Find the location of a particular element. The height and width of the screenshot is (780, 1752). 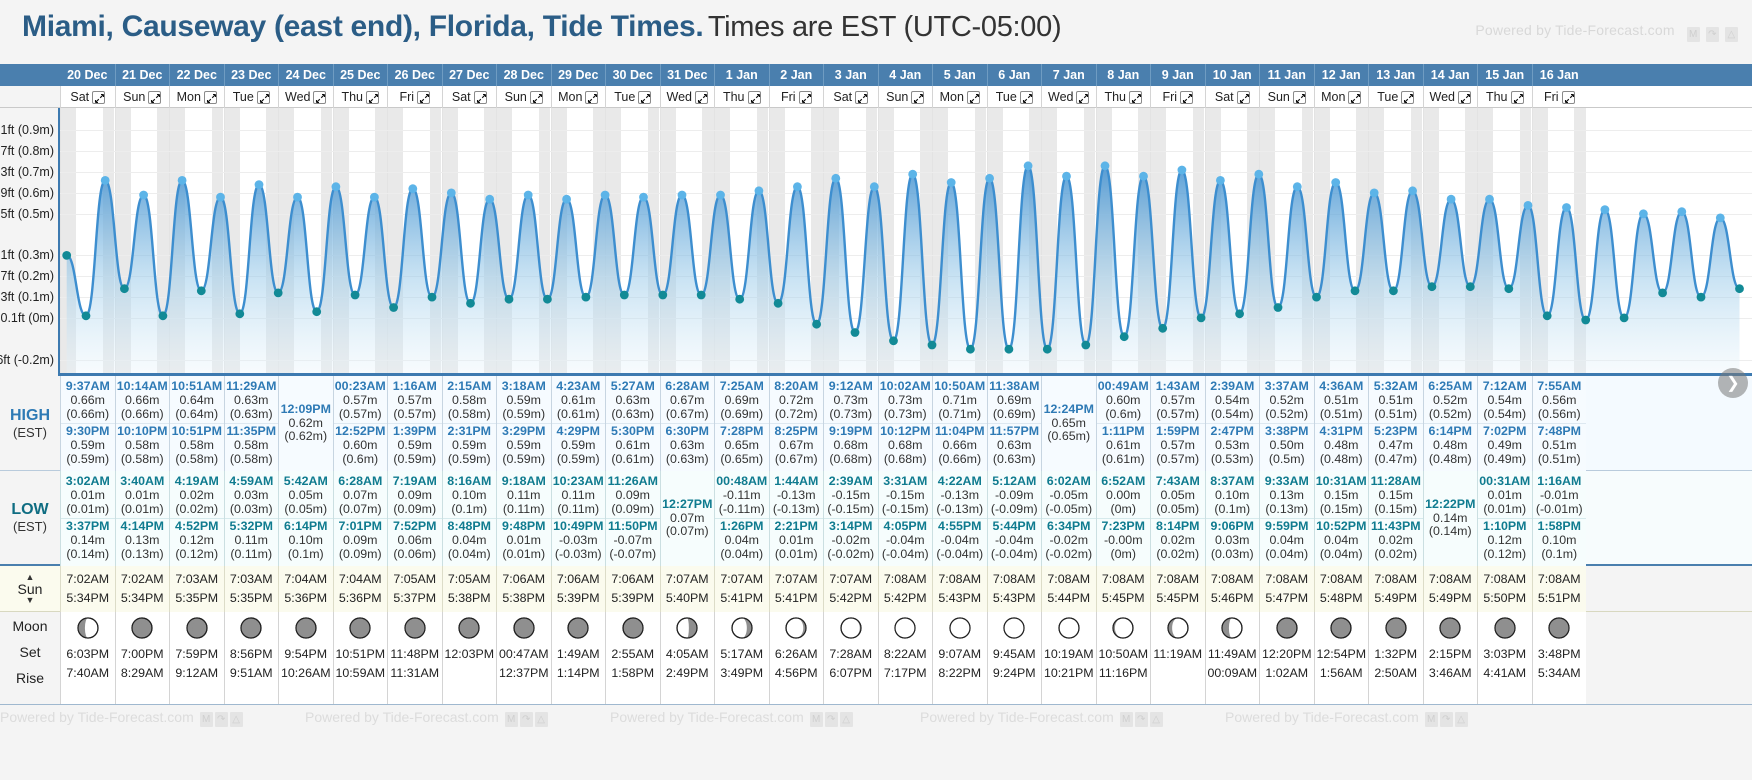

tide-event: 10:50AM 0.71m (0.71m) is located at coordinates (960, 401).